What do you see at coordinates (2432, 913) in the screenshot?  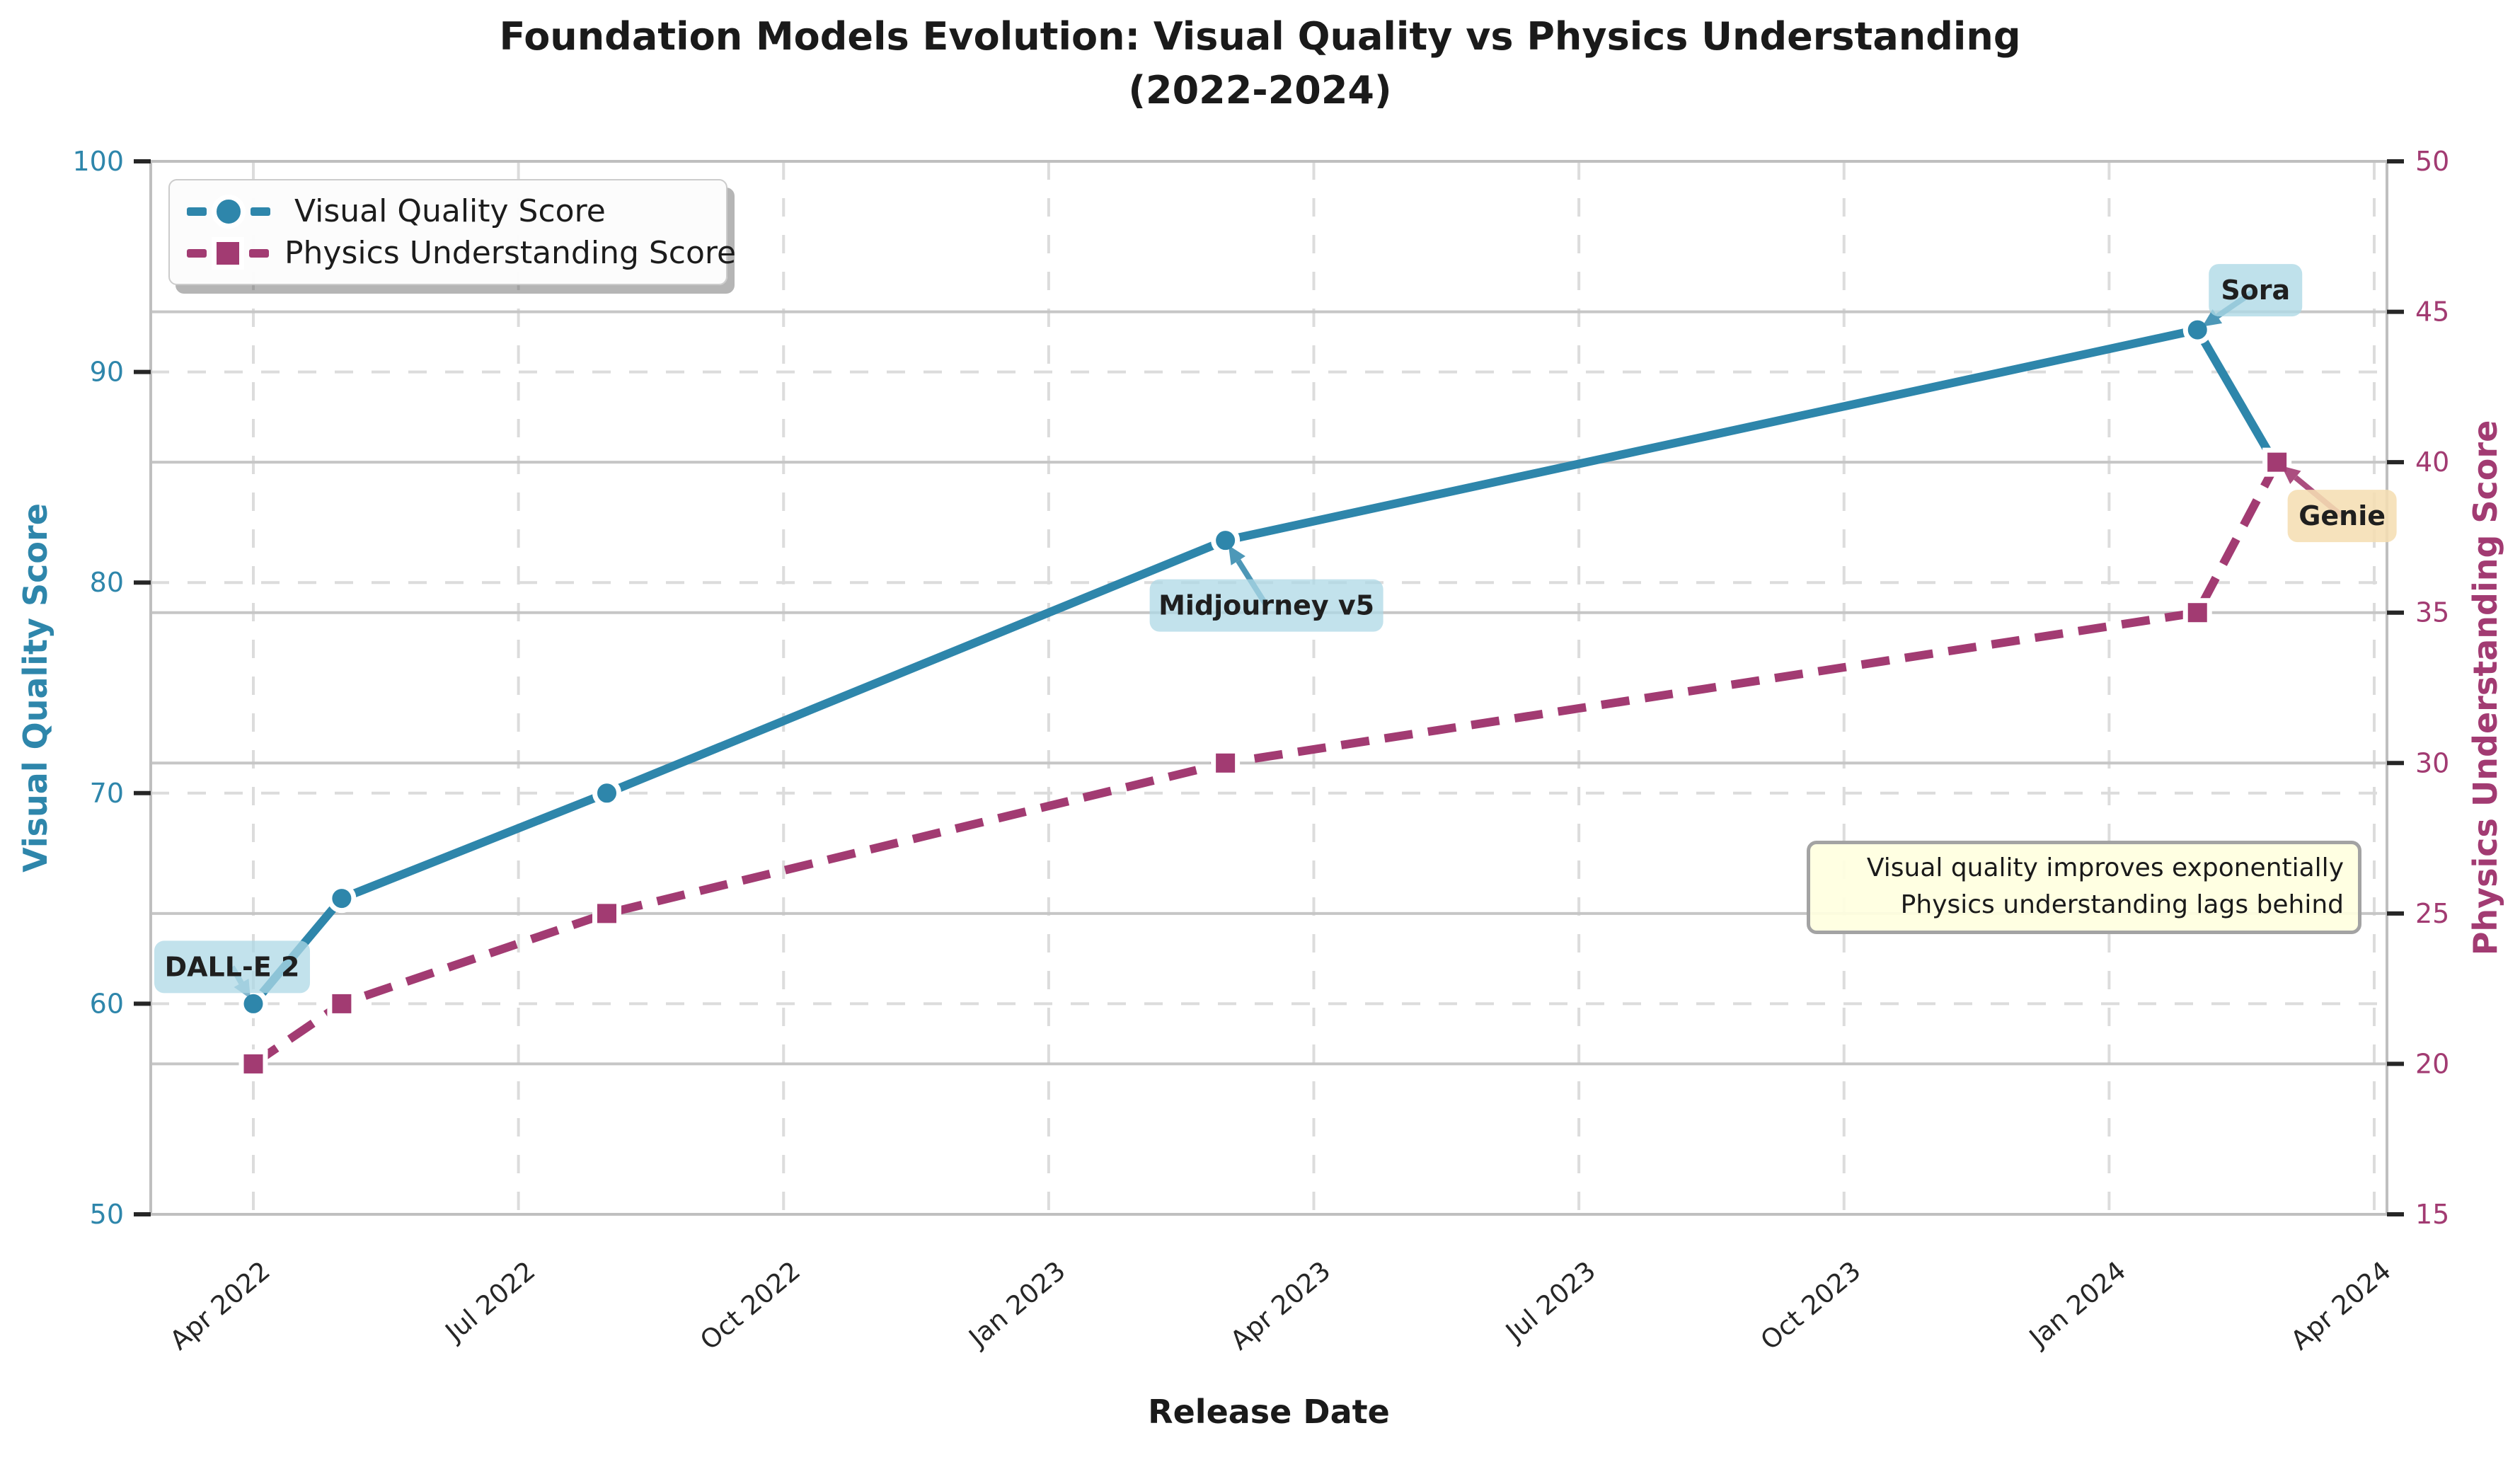 I see `tick-label-right-25: 25` at bounding box center [2432, 913].